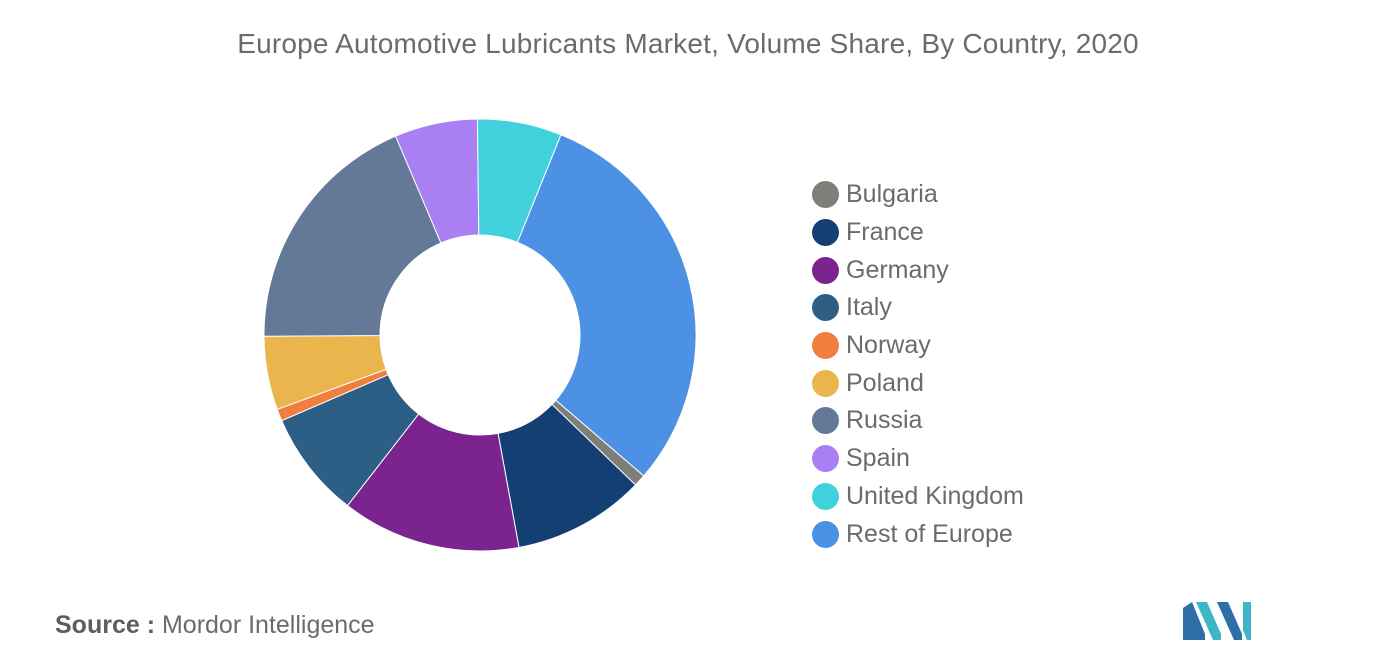  What do you see at coordinates (892, 194) in the screenshot?
I see `legend-label-bulgaria: Bulgaria` at bounding box center [892, 194].